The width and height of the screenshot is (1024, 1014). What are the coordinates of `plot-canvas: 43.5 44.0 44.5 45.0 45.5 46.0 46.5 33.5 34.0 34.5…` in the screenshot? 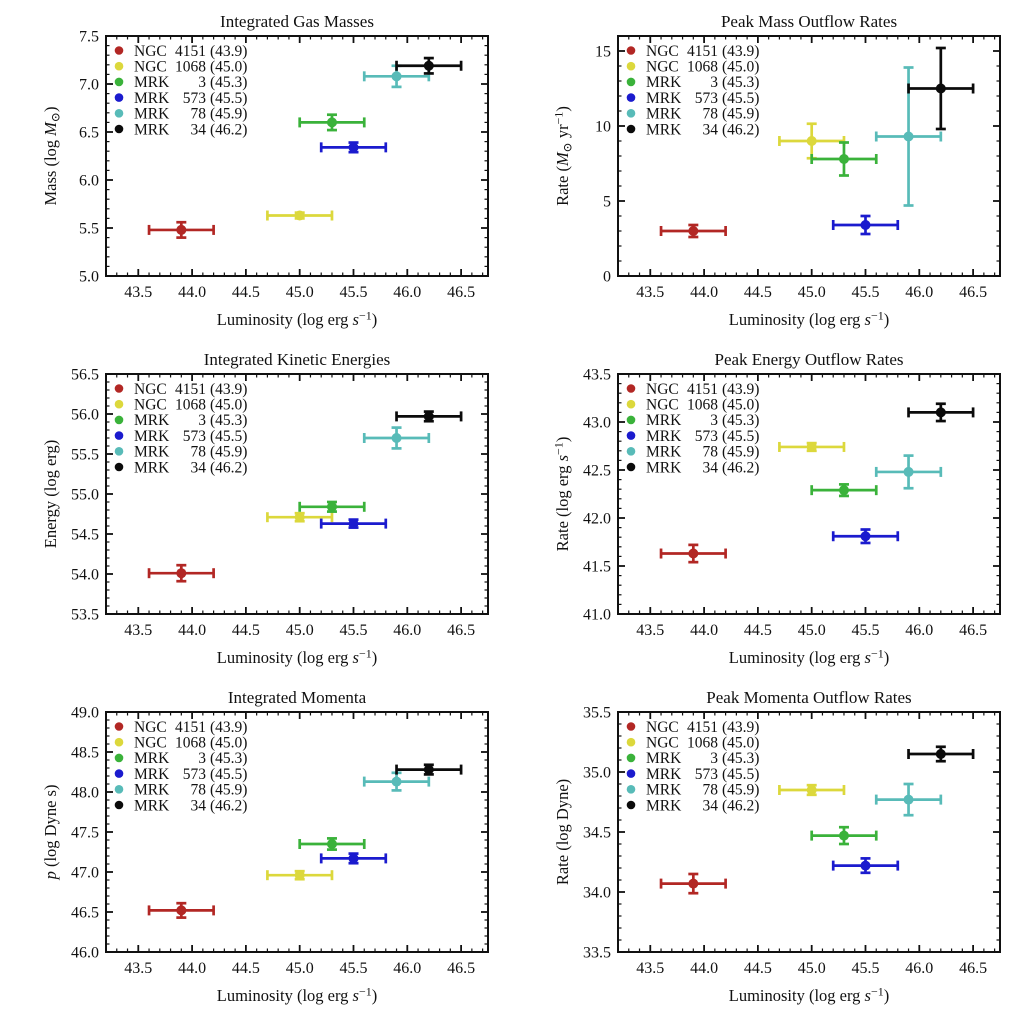 It's located at (777, 855).